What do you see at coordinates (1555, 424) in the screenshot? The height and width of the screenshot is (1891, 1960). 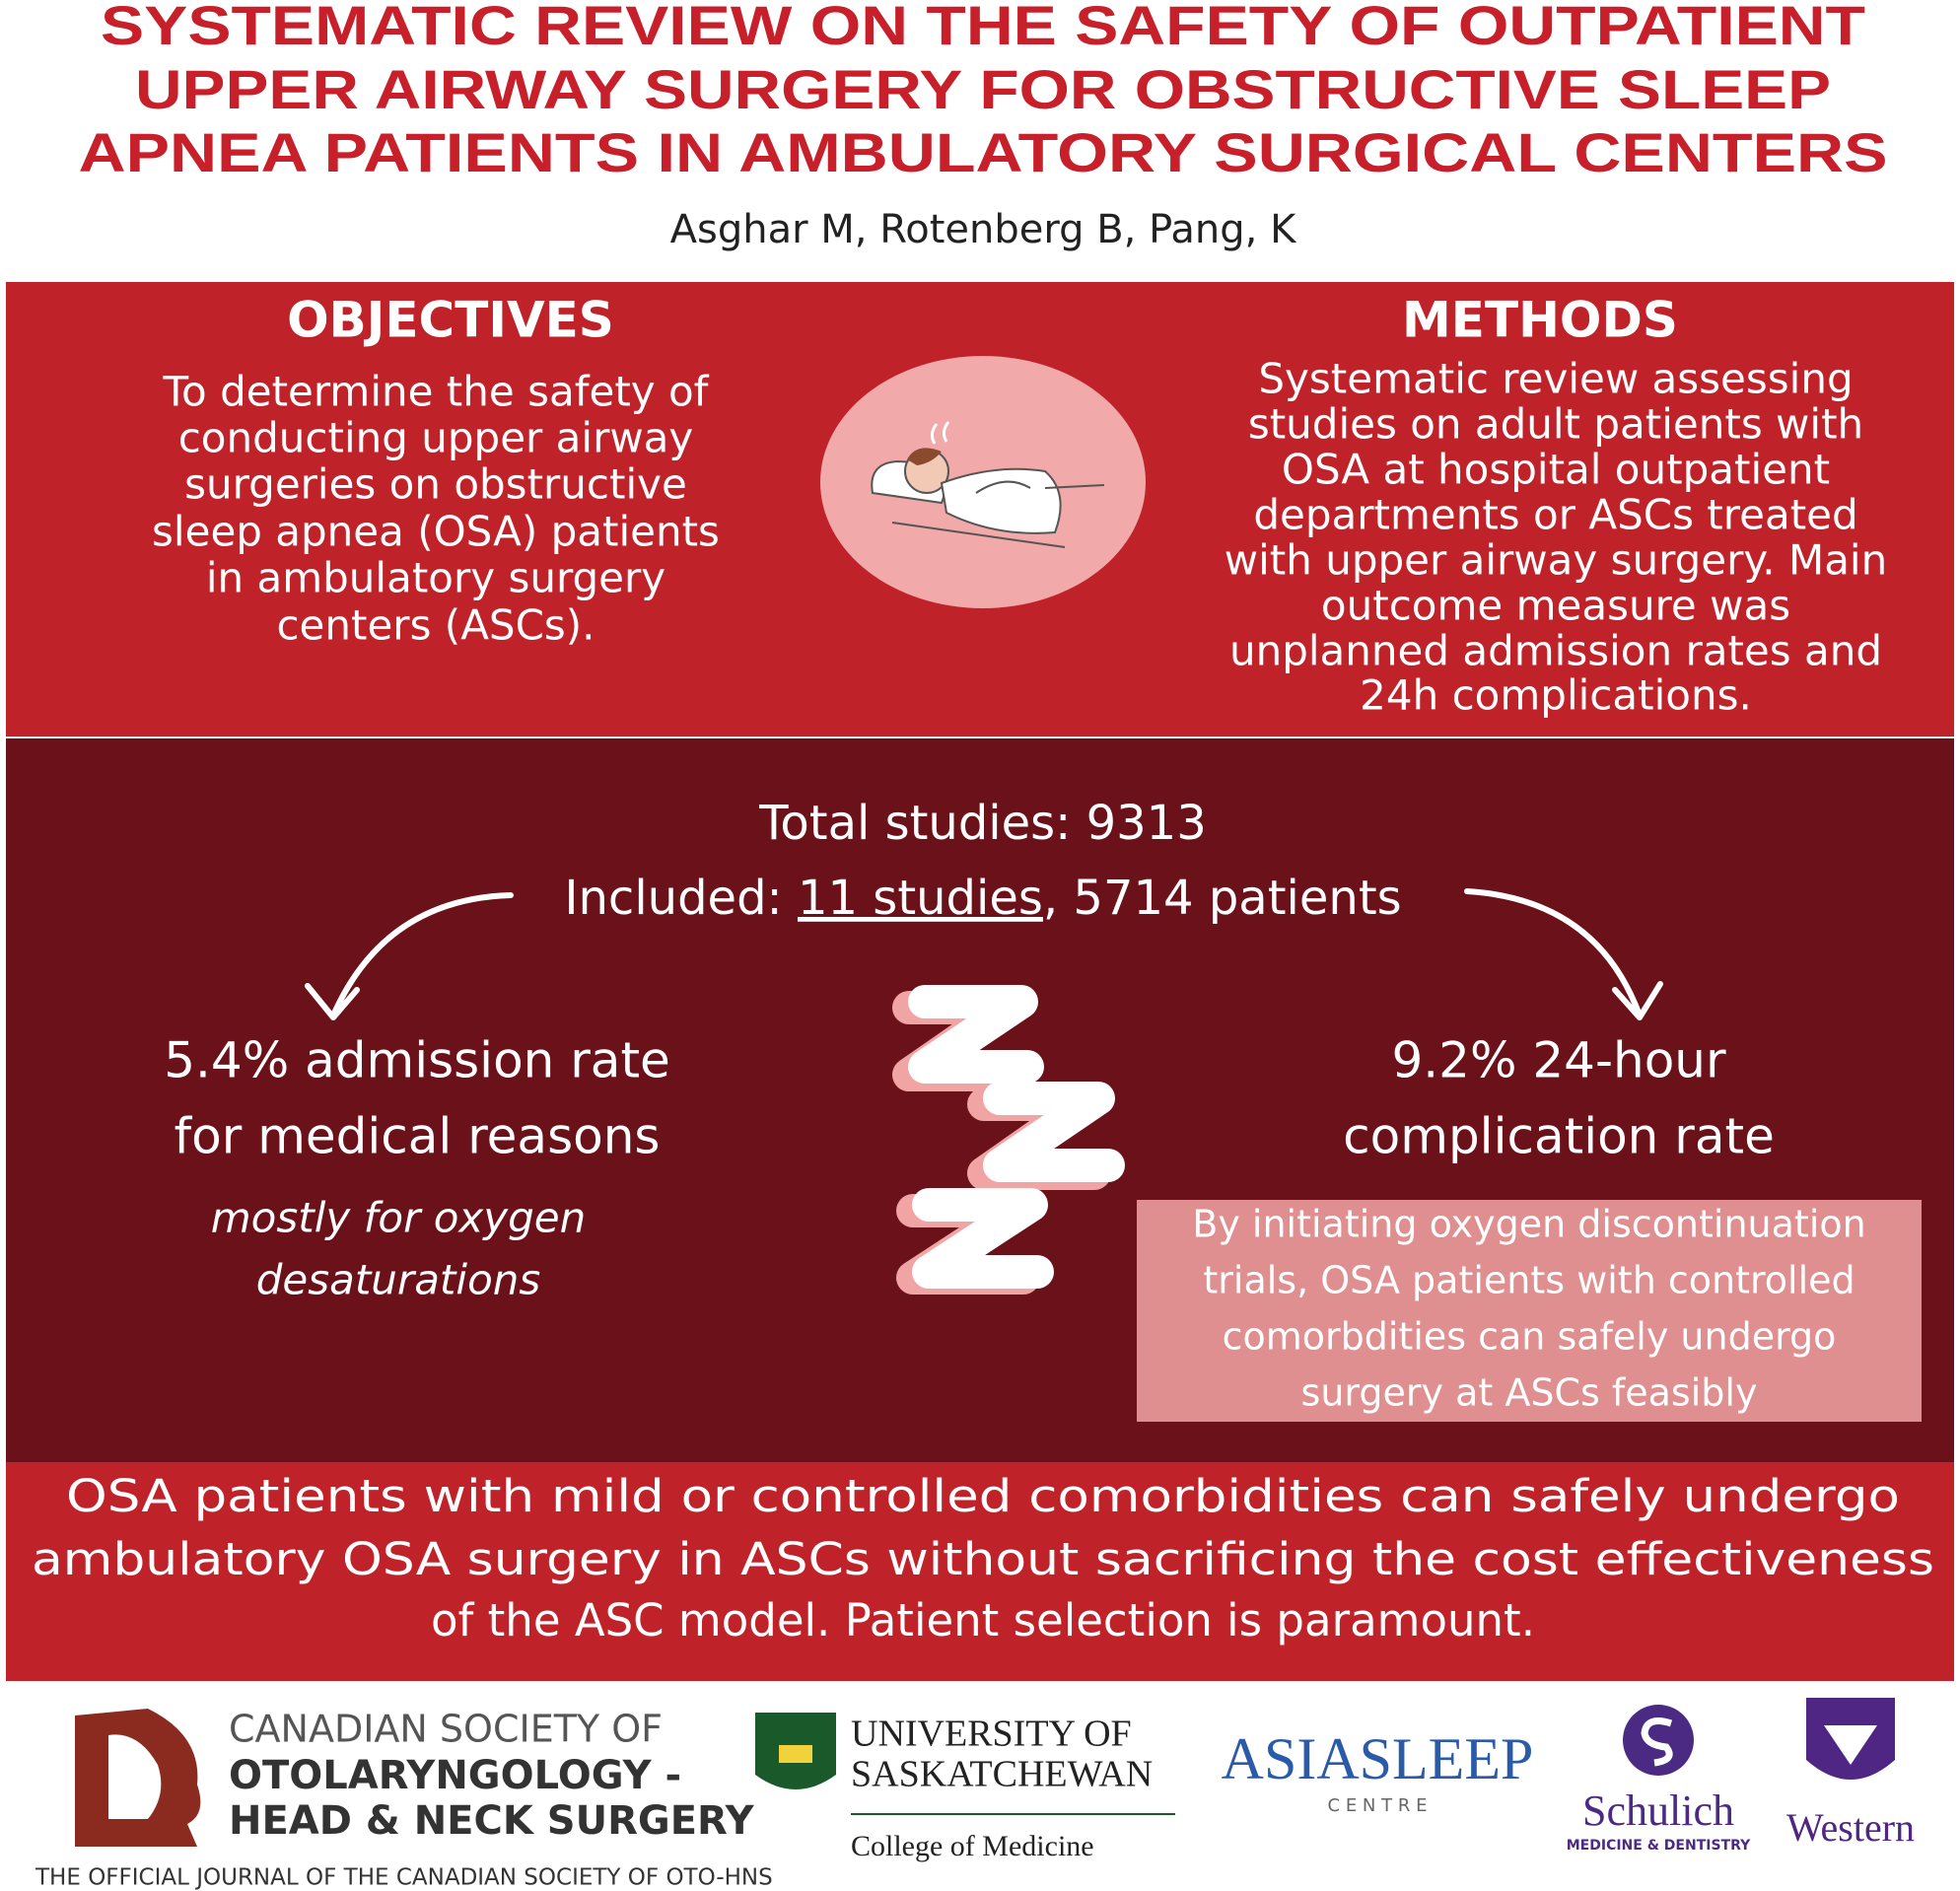 I see `text-line: studies on adult patients with` at bounding box center [1555, 424].